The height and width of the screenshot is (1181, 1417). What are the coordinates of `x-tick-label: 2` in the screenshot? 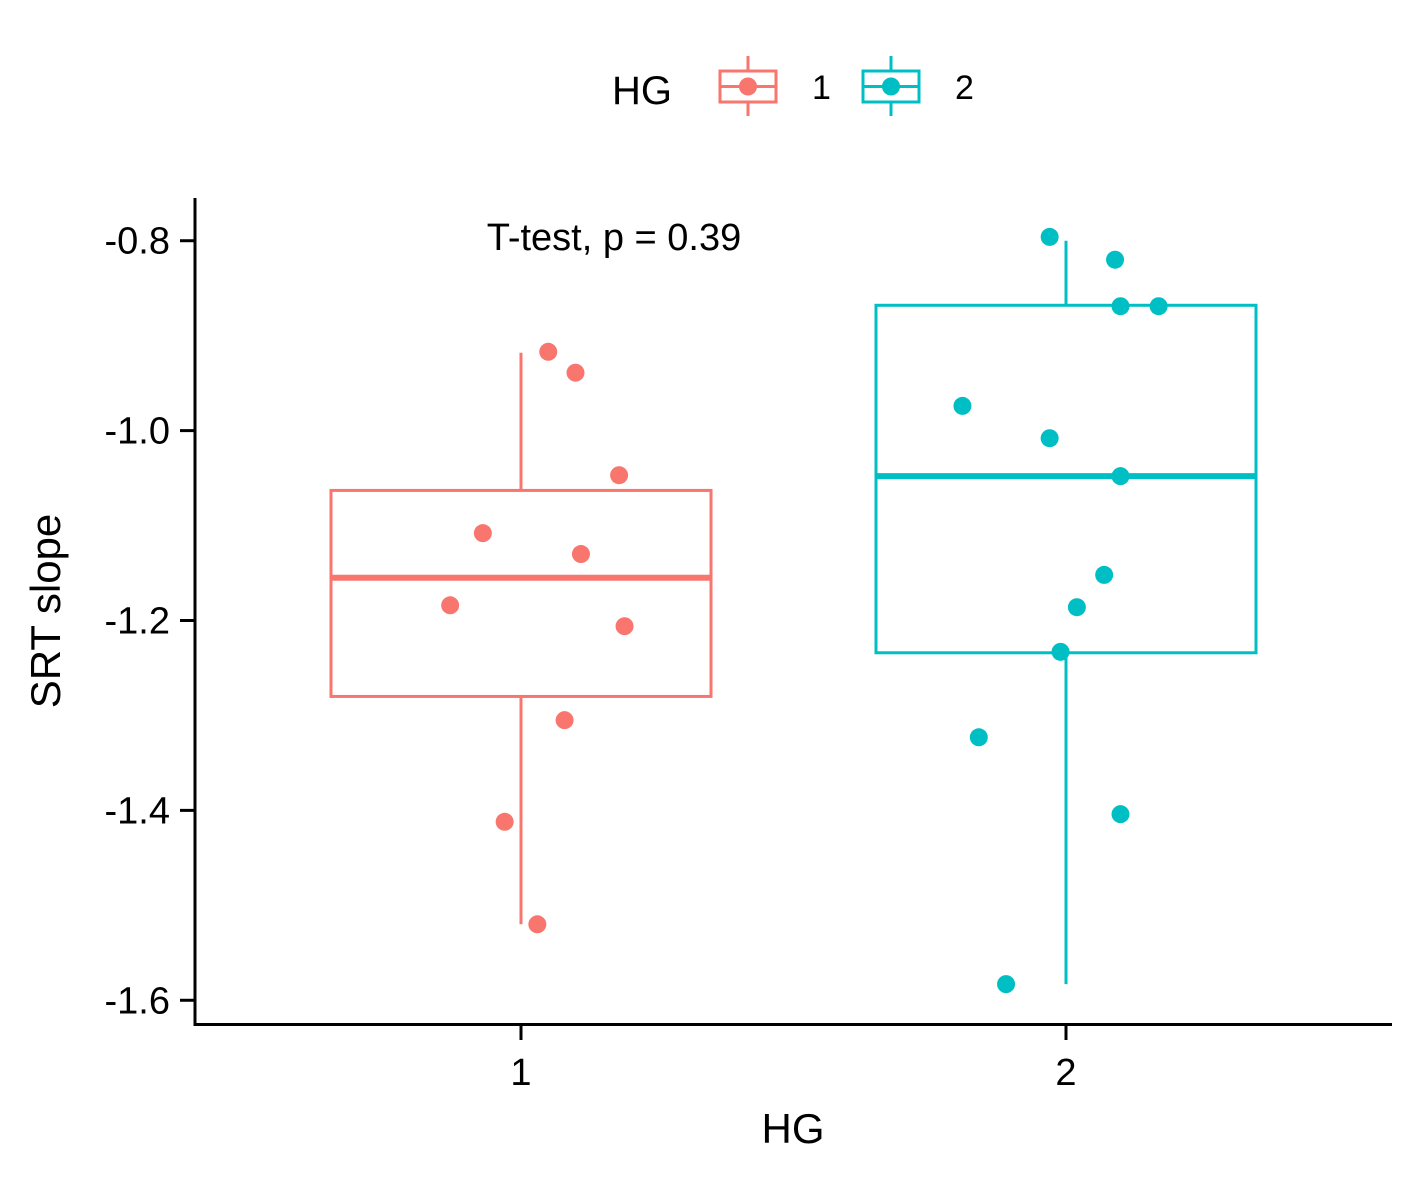 It's located at (1065, 1073).